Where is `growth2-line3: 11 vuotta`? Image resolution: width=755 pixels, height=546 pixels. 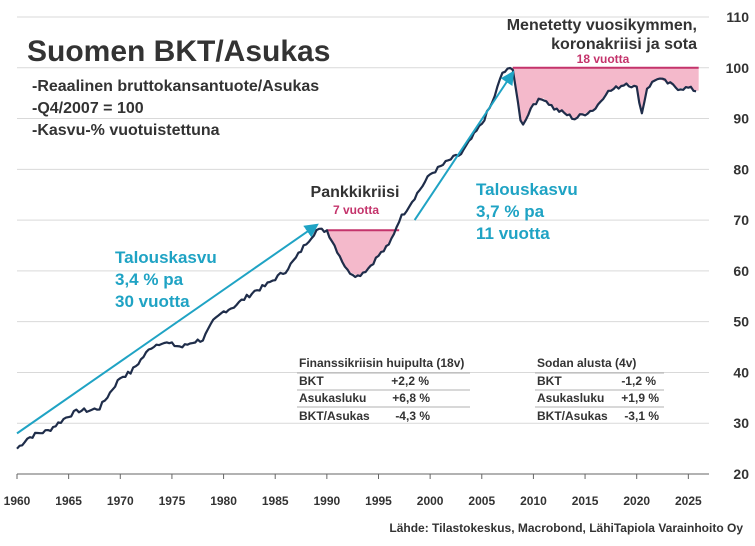 growth2-line3: 11 vuotta is located at coordinates (513, 233).